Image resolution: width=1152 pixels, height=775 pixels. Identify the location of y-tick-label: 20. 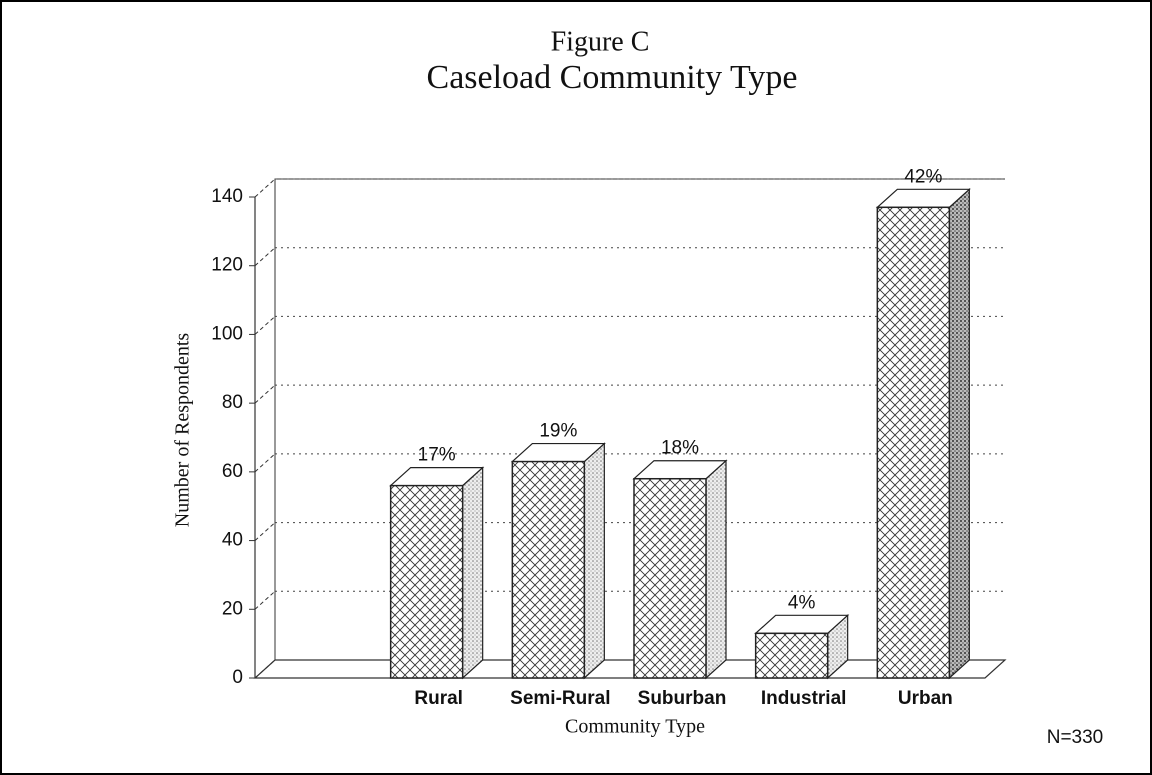
(232, 608).